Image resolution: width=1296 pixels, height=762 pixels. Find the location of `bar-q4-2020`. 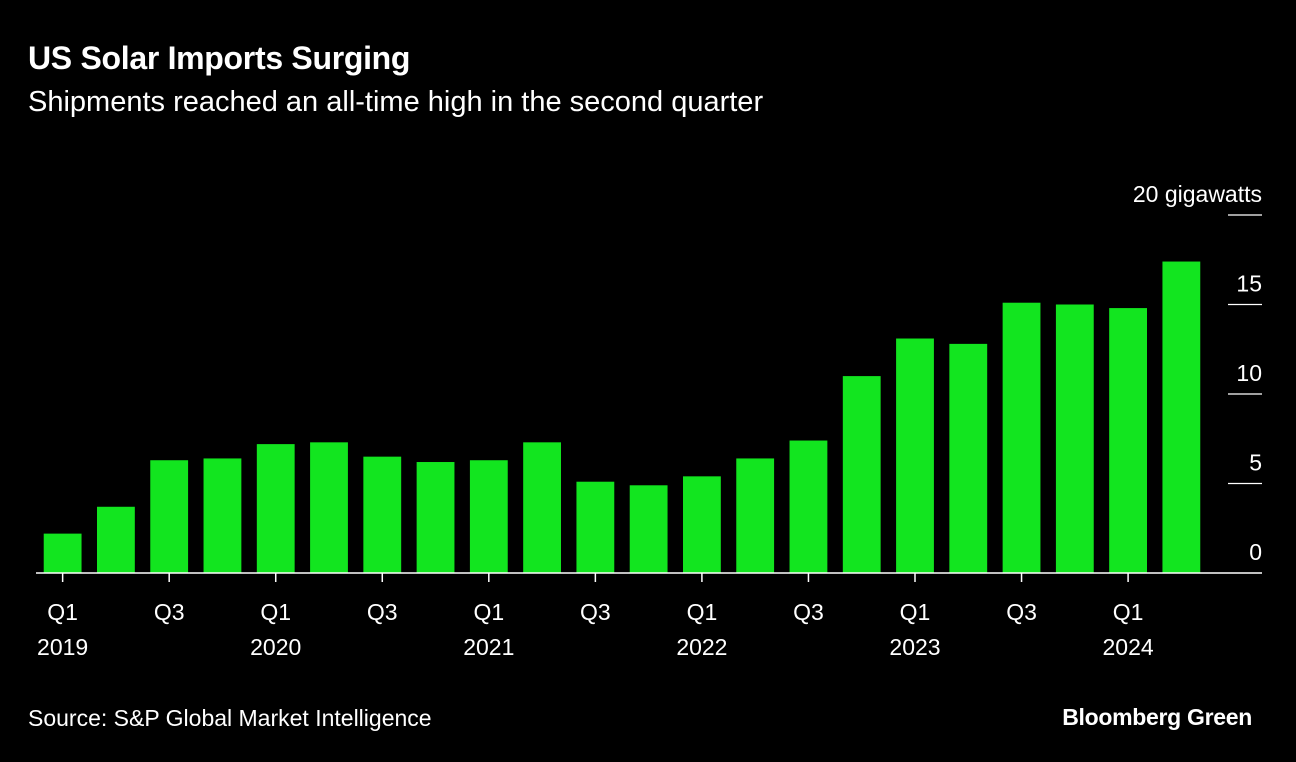

bar-q4-2020 is located at coordinates (435, 517).